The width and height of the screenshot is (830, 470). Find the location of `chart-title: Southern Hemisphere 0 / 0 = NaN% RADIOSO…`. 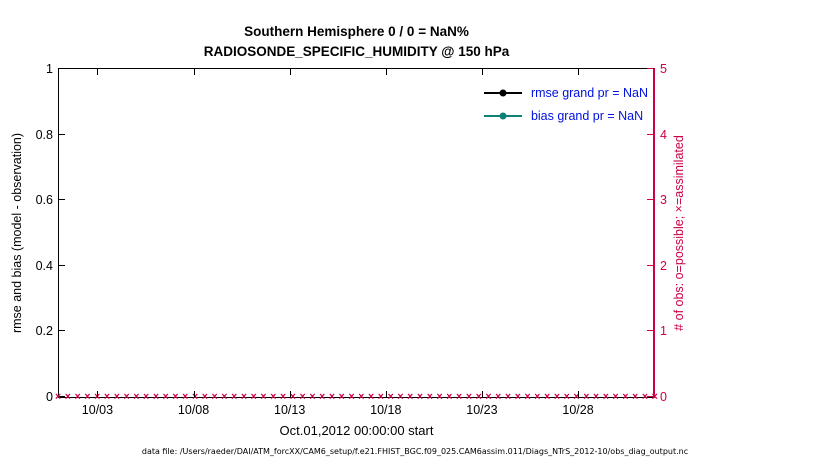

chart-title: Southern Hemisphere 0 / 0 = NaN% RADIOSO… is located at coordinates (356, 42).